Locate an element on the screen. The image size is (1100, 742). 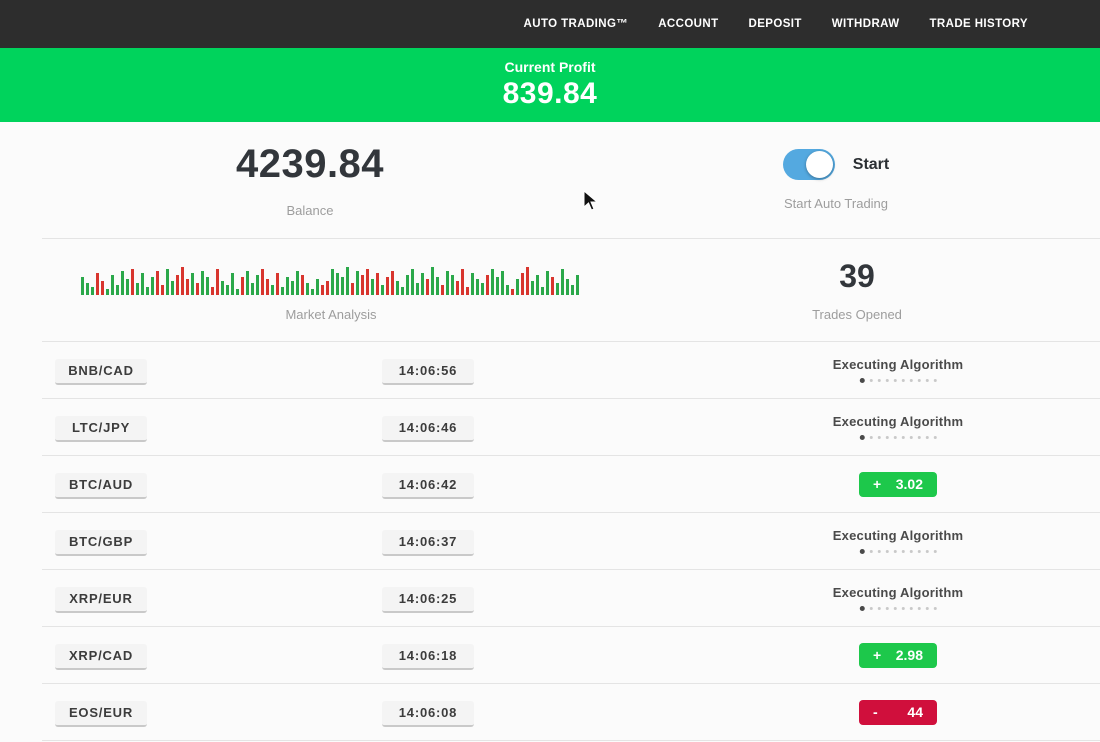
status-label: Executing Algorithm is located at coordinates (898, 364).